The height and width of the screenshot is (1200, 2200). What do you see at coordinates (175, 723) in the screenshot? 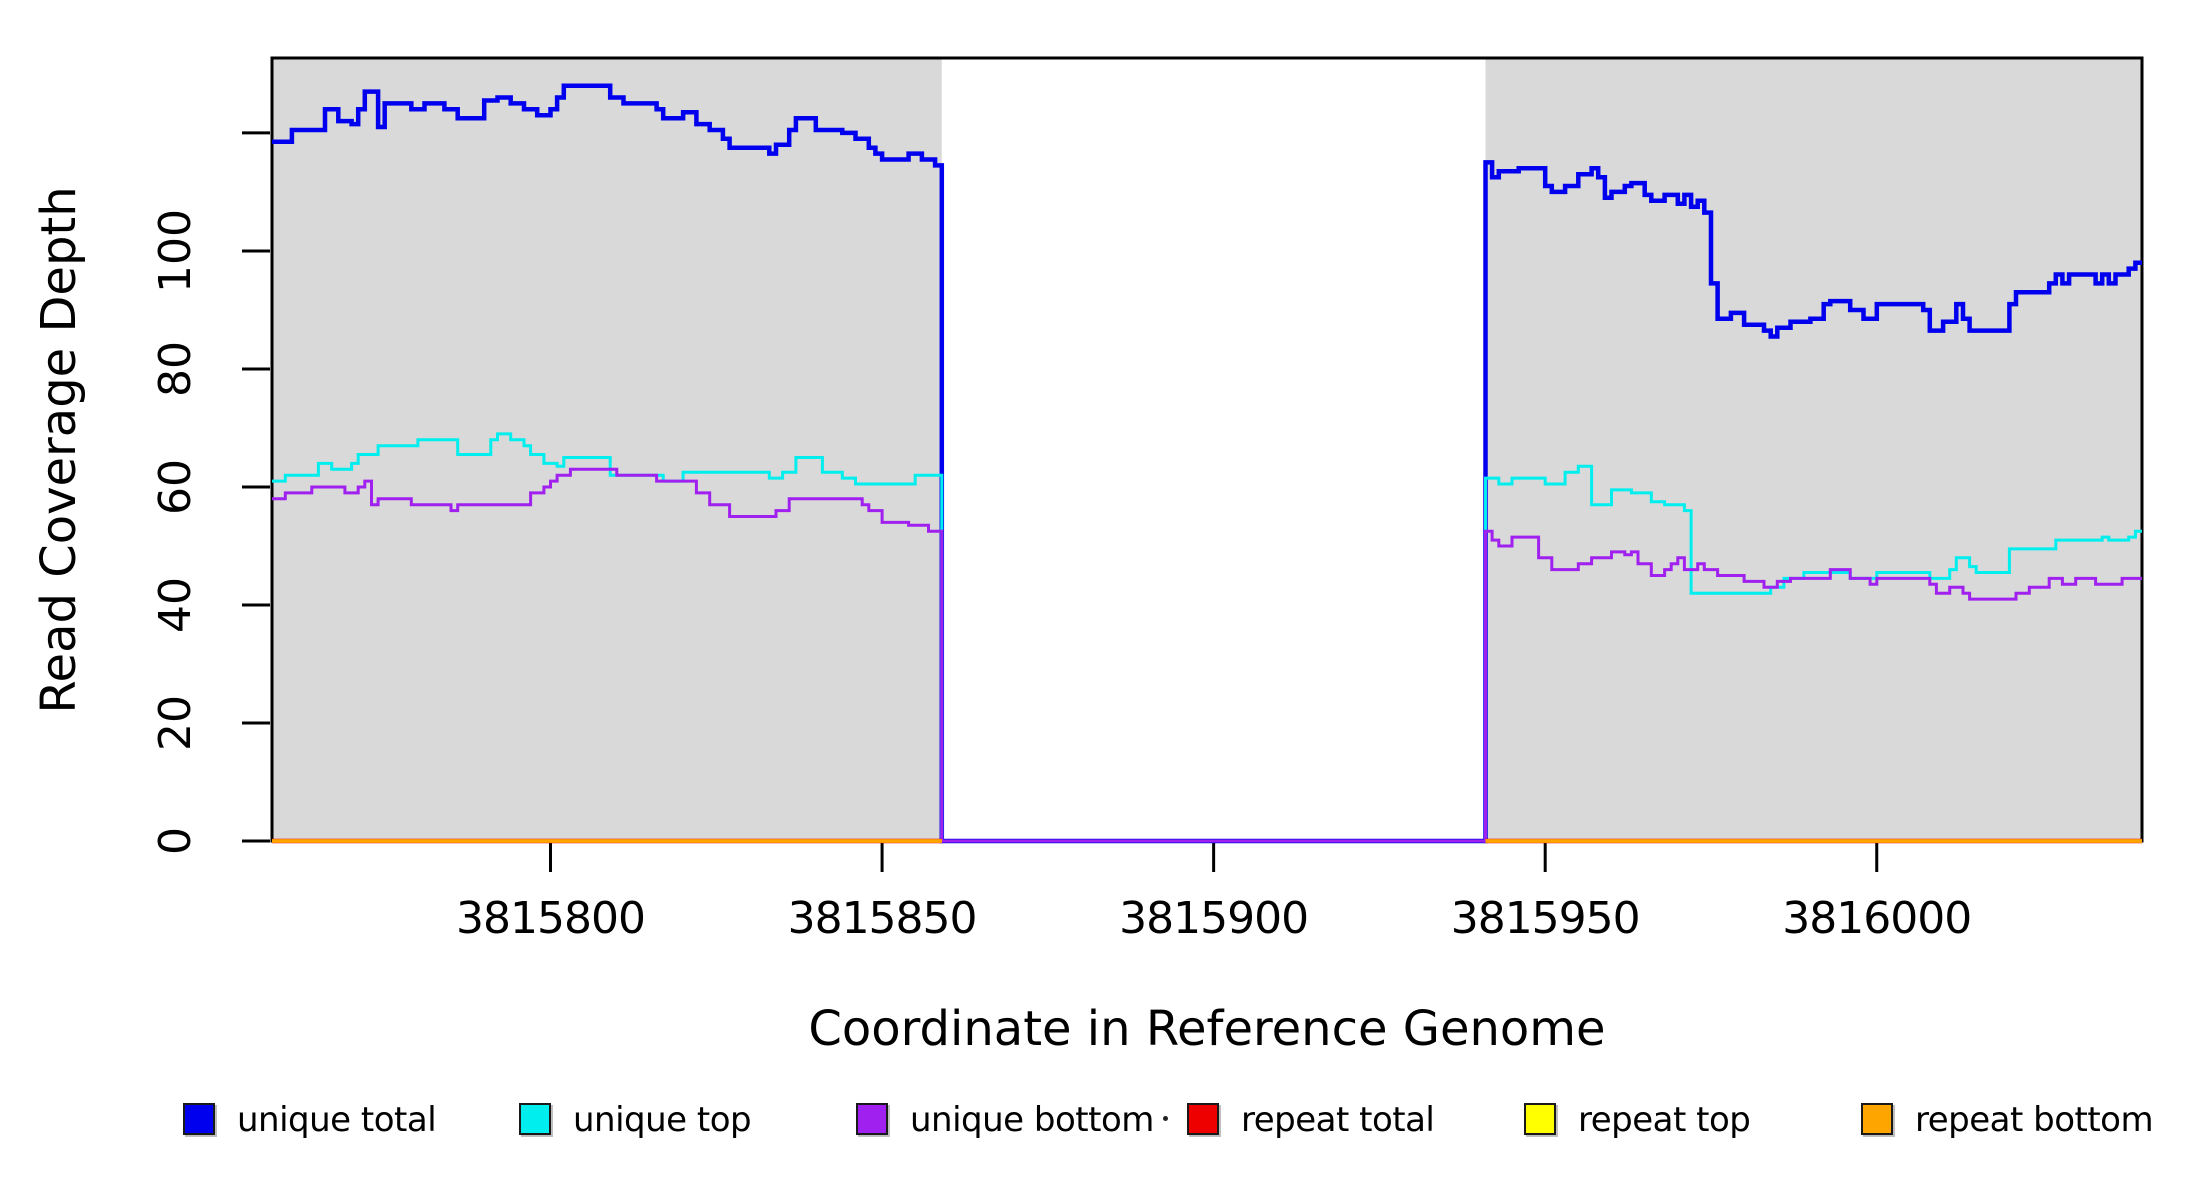
I see `y-tick-label: 20` at bounding box center [175, 723].